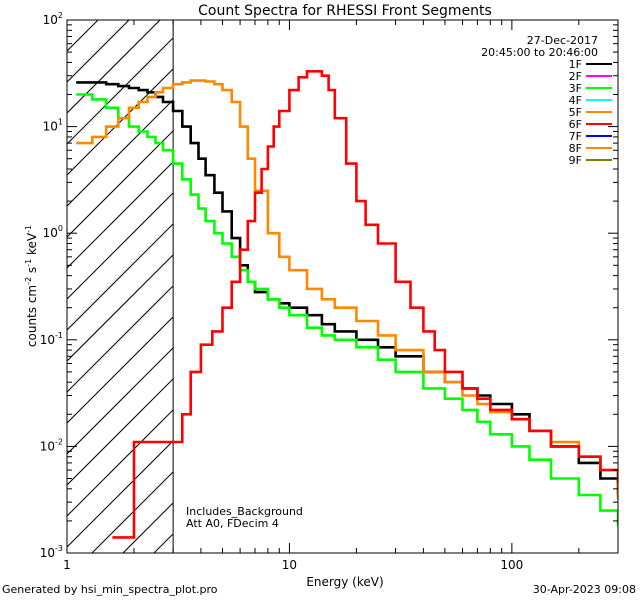 This screenshot has width=640, height=600. Describe the element at coordinates (575, 64) in the screenshot. I see `legend-label: 1F` at that location.